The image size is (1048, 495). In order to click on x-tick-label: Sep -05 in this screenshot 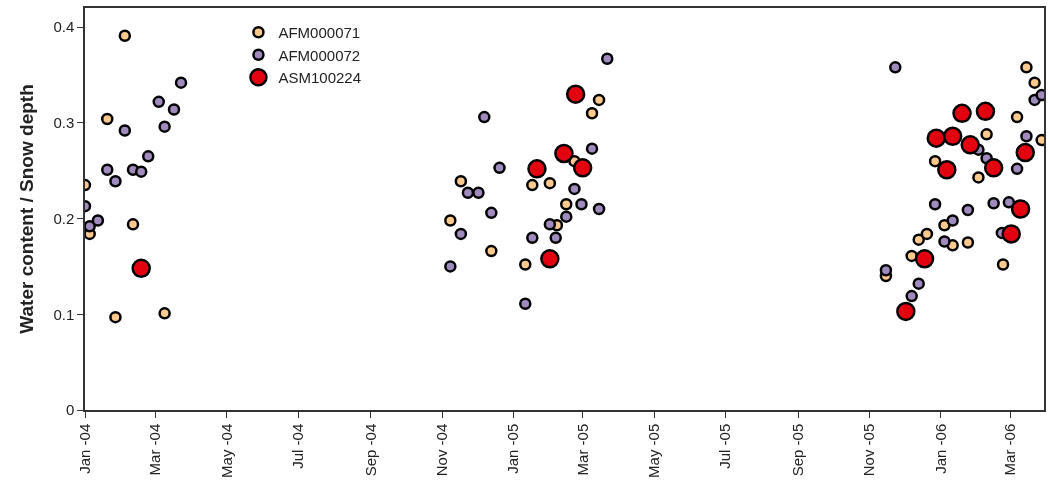, I will do `click(797, 450)`.